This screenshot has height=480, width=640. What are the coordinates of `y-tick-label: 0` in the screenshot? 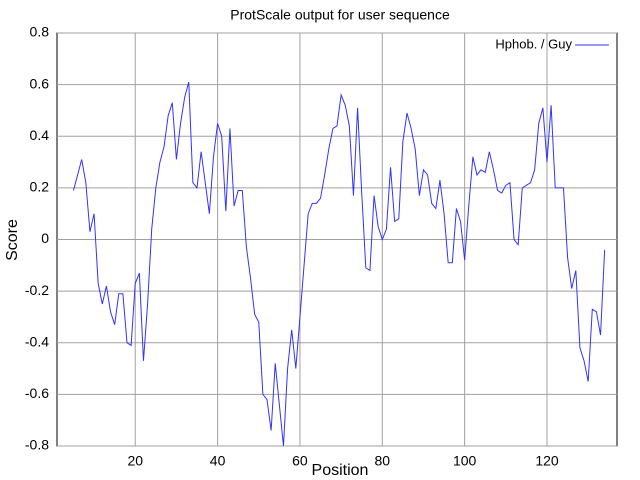 It's located at (45, 238).